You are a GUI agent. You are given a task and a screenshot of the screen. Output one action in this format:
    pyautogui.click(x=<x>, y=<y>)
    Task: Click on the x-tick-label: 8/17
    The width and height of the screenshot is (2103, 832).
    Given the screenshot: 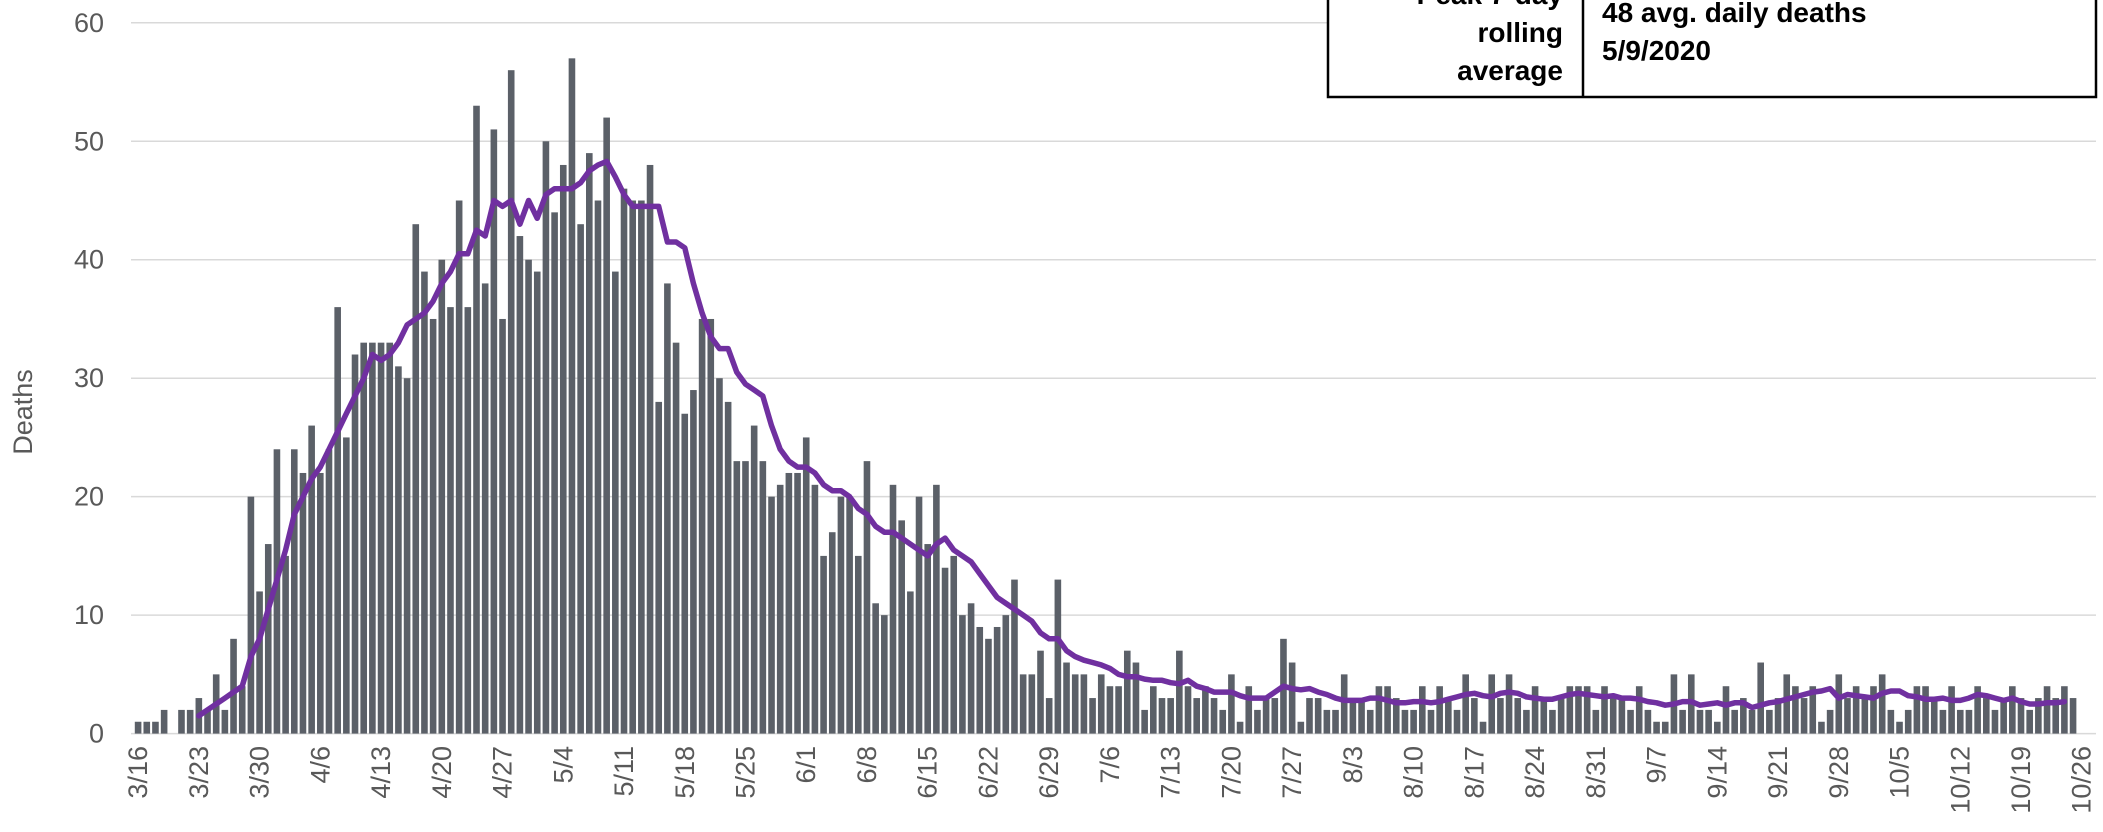 What is the action you would take?
    pyautogui.click(x=1474, y=772)
    